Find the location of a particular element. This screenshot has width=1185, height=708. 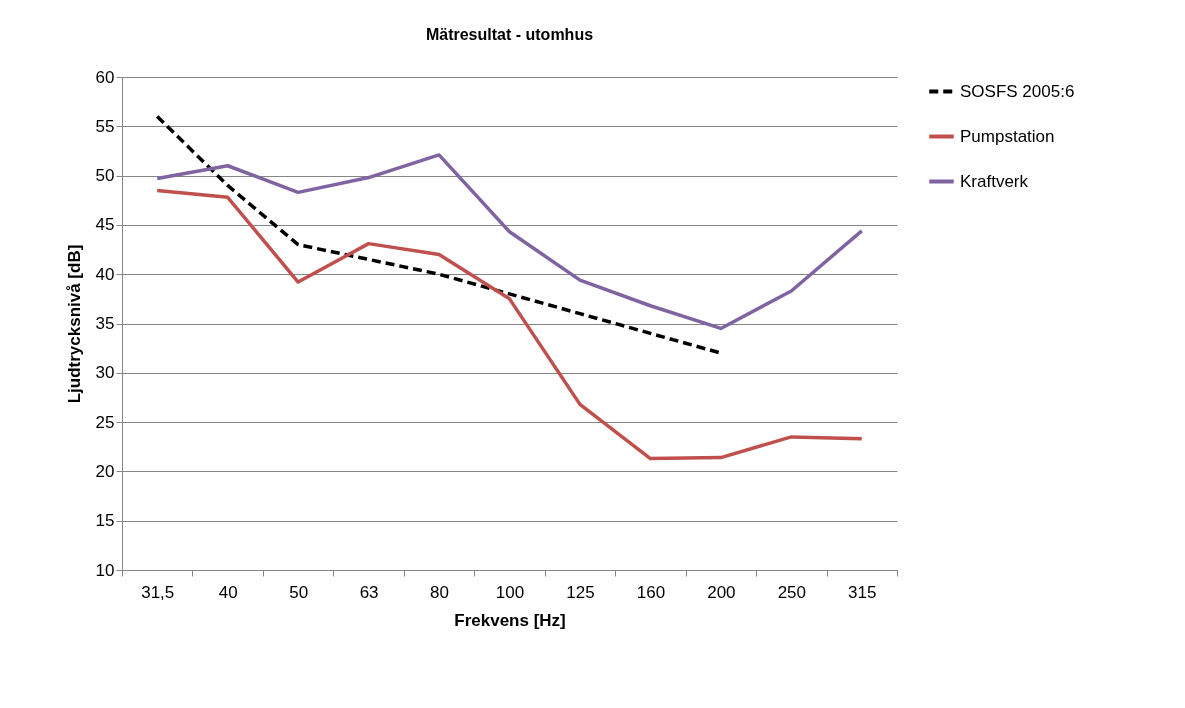

x-tick-label: 125 is located at coordinates (580, 592).